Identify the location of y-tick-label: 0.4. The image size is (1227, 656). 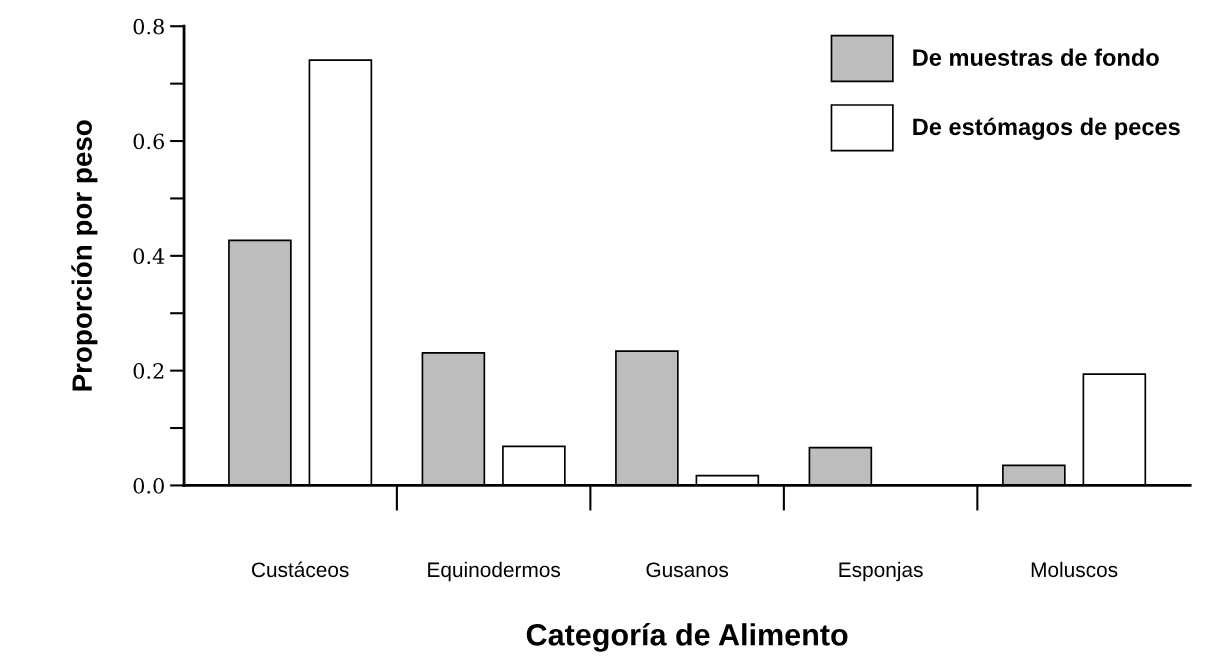
(149, 256).